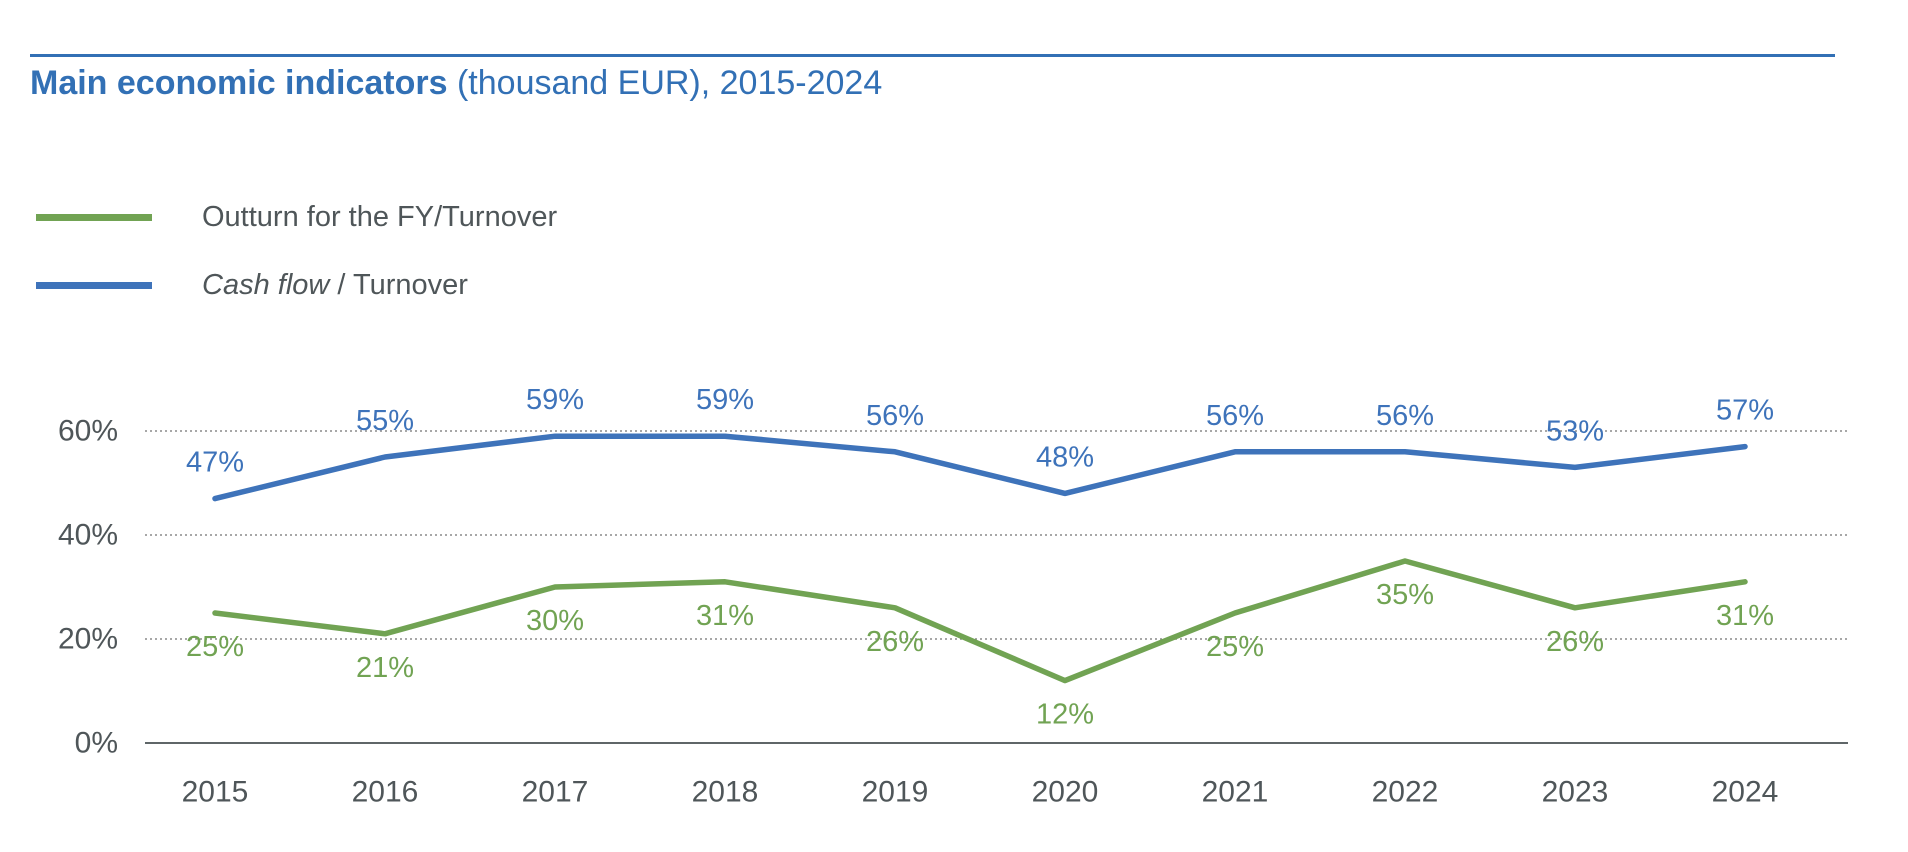 The height and width of the screenshot is (852, 1908). Describe the element at coordinates (1065, 792) in the screenshot. I see `x-tick-label: 2020` at that location.